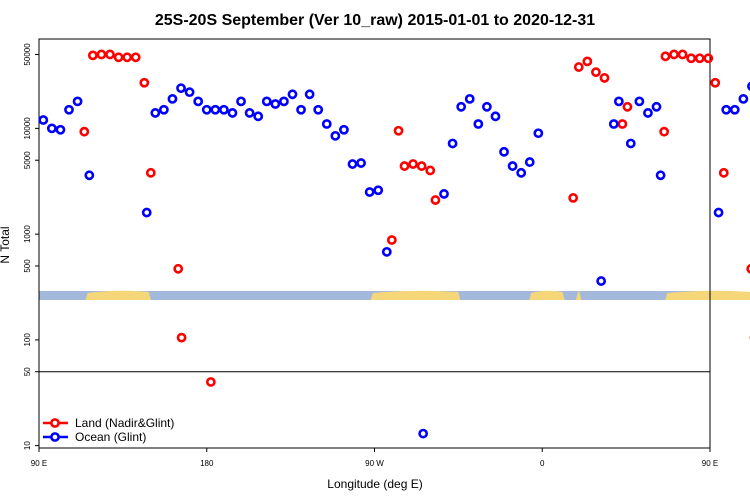 The height and width of the screenshot is (500, 750). I want to click on y-tick-label: 1000, so click(27, 234).